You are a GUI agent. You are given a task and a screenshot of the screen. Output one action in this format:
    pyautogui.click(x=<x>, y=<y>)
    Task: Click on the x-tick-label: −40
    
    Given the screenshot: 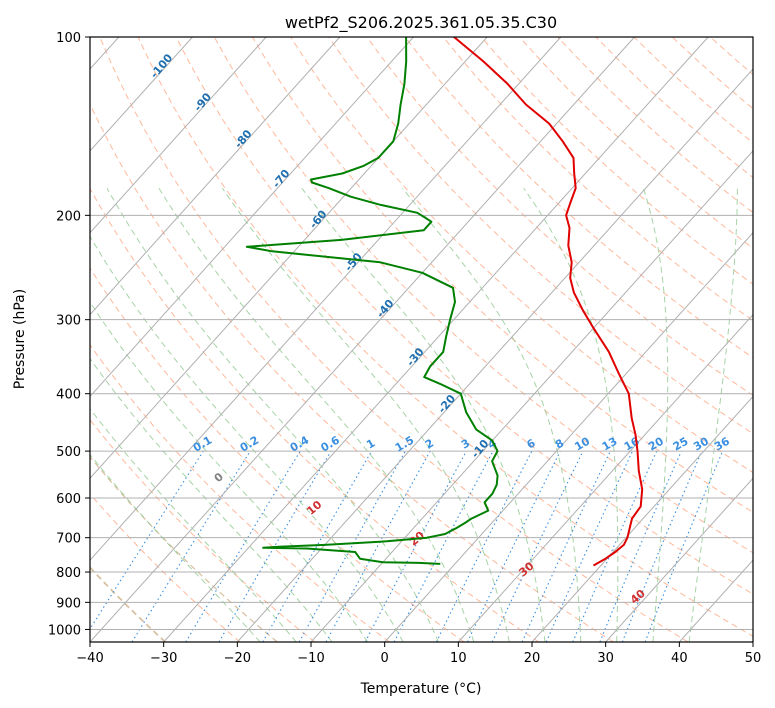 What is the action you would take?
    pyautogui.click(x=89, y=658)
    